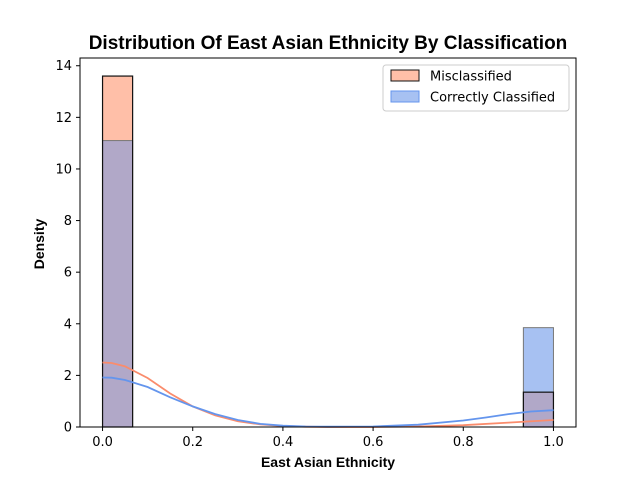  I want to click on legend-label-correct: Correctly Classified, so click(492, 98).